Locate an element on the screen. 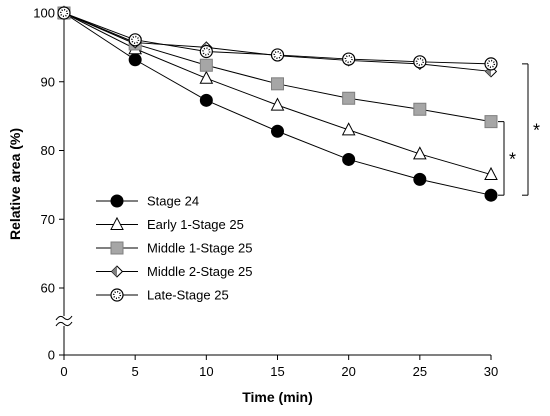 The height and width of the screenshot is (416, 550). data-point: Stage 24: 82.8 is located at coordinates (277, 131).